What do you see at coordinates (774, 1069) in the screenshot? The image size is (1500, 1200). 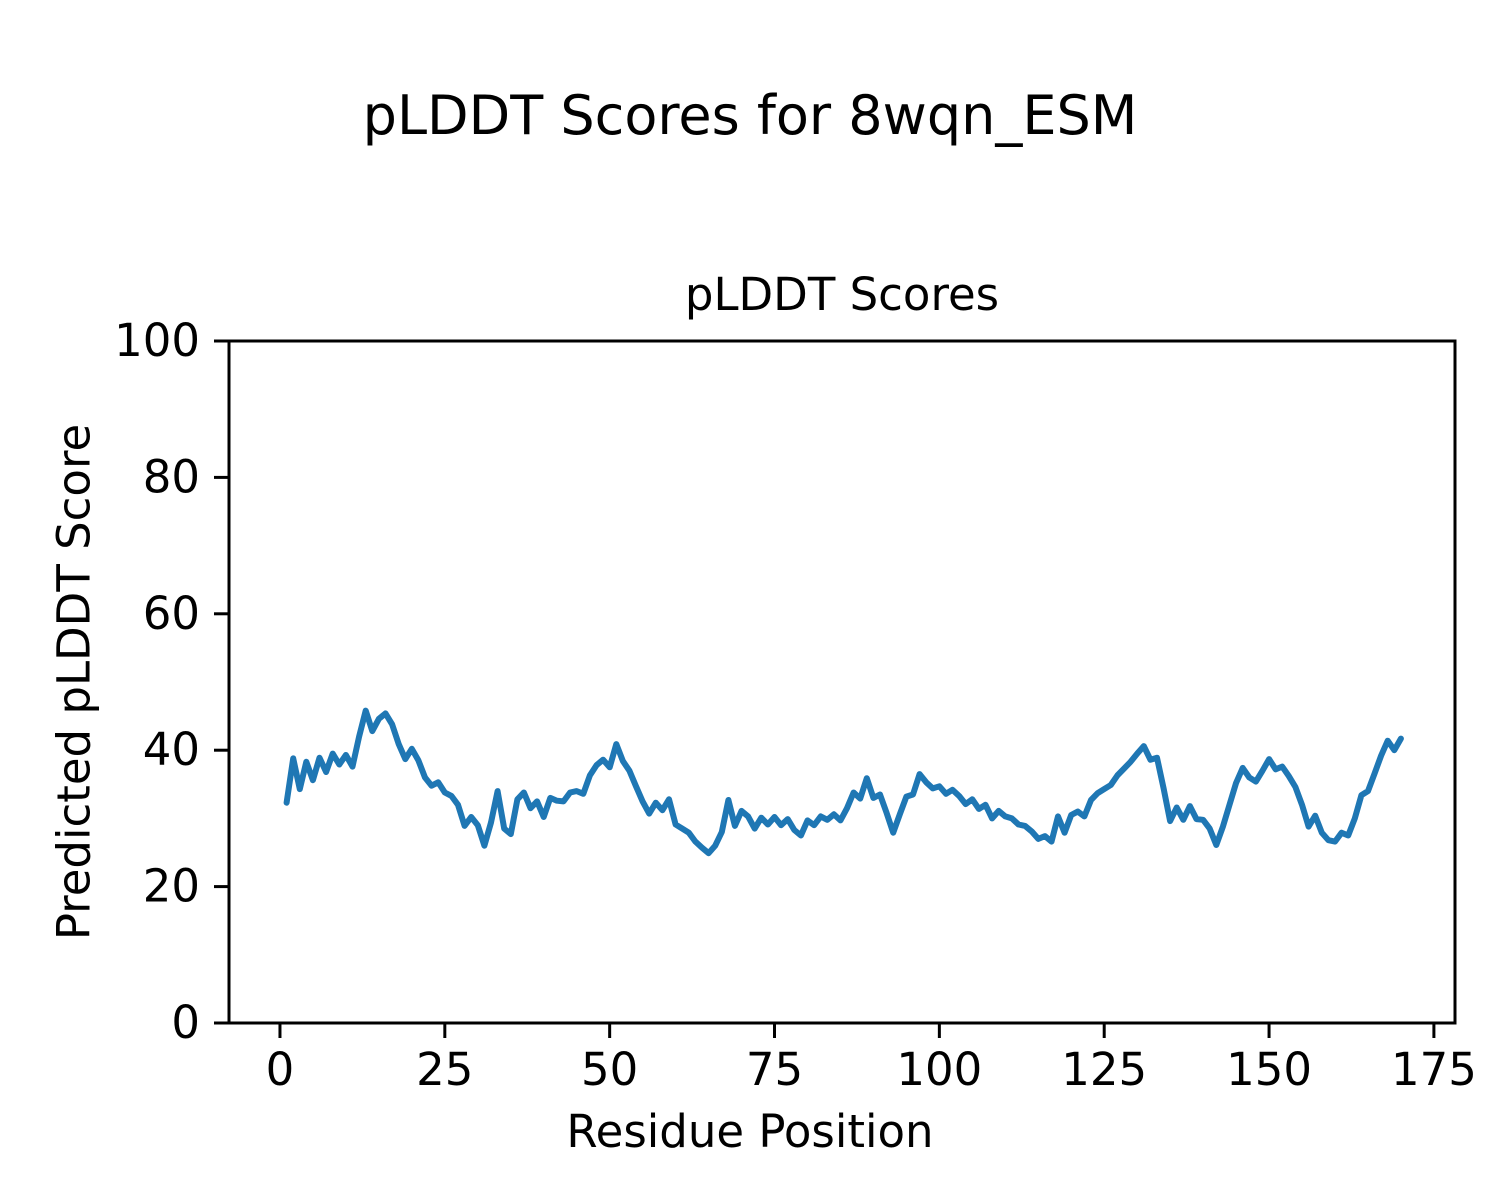 I see `x-tick-label: 75` at bounding box center [774, 1069].